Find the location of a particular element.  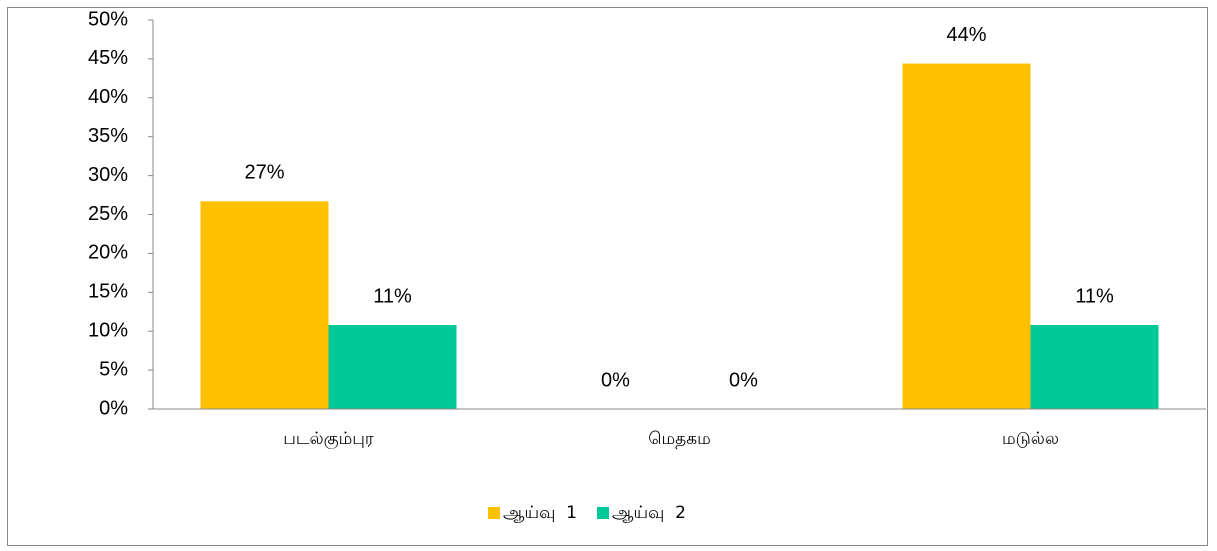

x-tick-label: படல்கும்புர is located at coordinates (328, 439).